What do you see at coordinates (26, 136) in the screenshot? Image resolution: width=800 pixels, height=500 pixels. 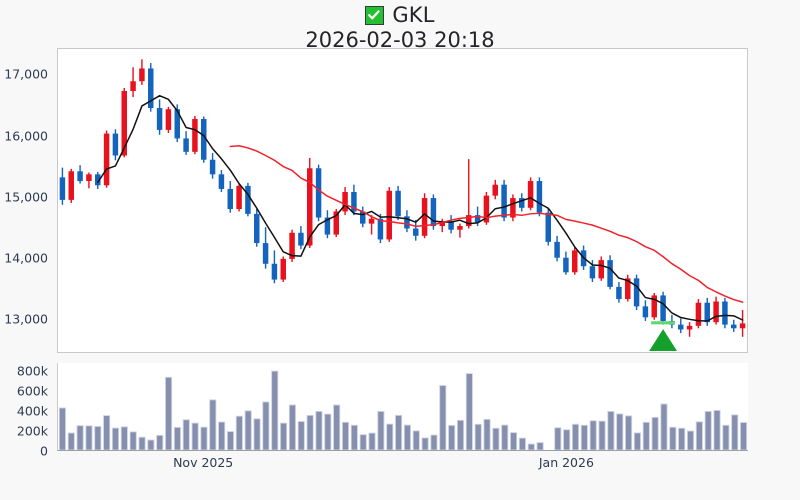 I see `price-axis-tick-label: 16,000` at bounding box center [26, 136].